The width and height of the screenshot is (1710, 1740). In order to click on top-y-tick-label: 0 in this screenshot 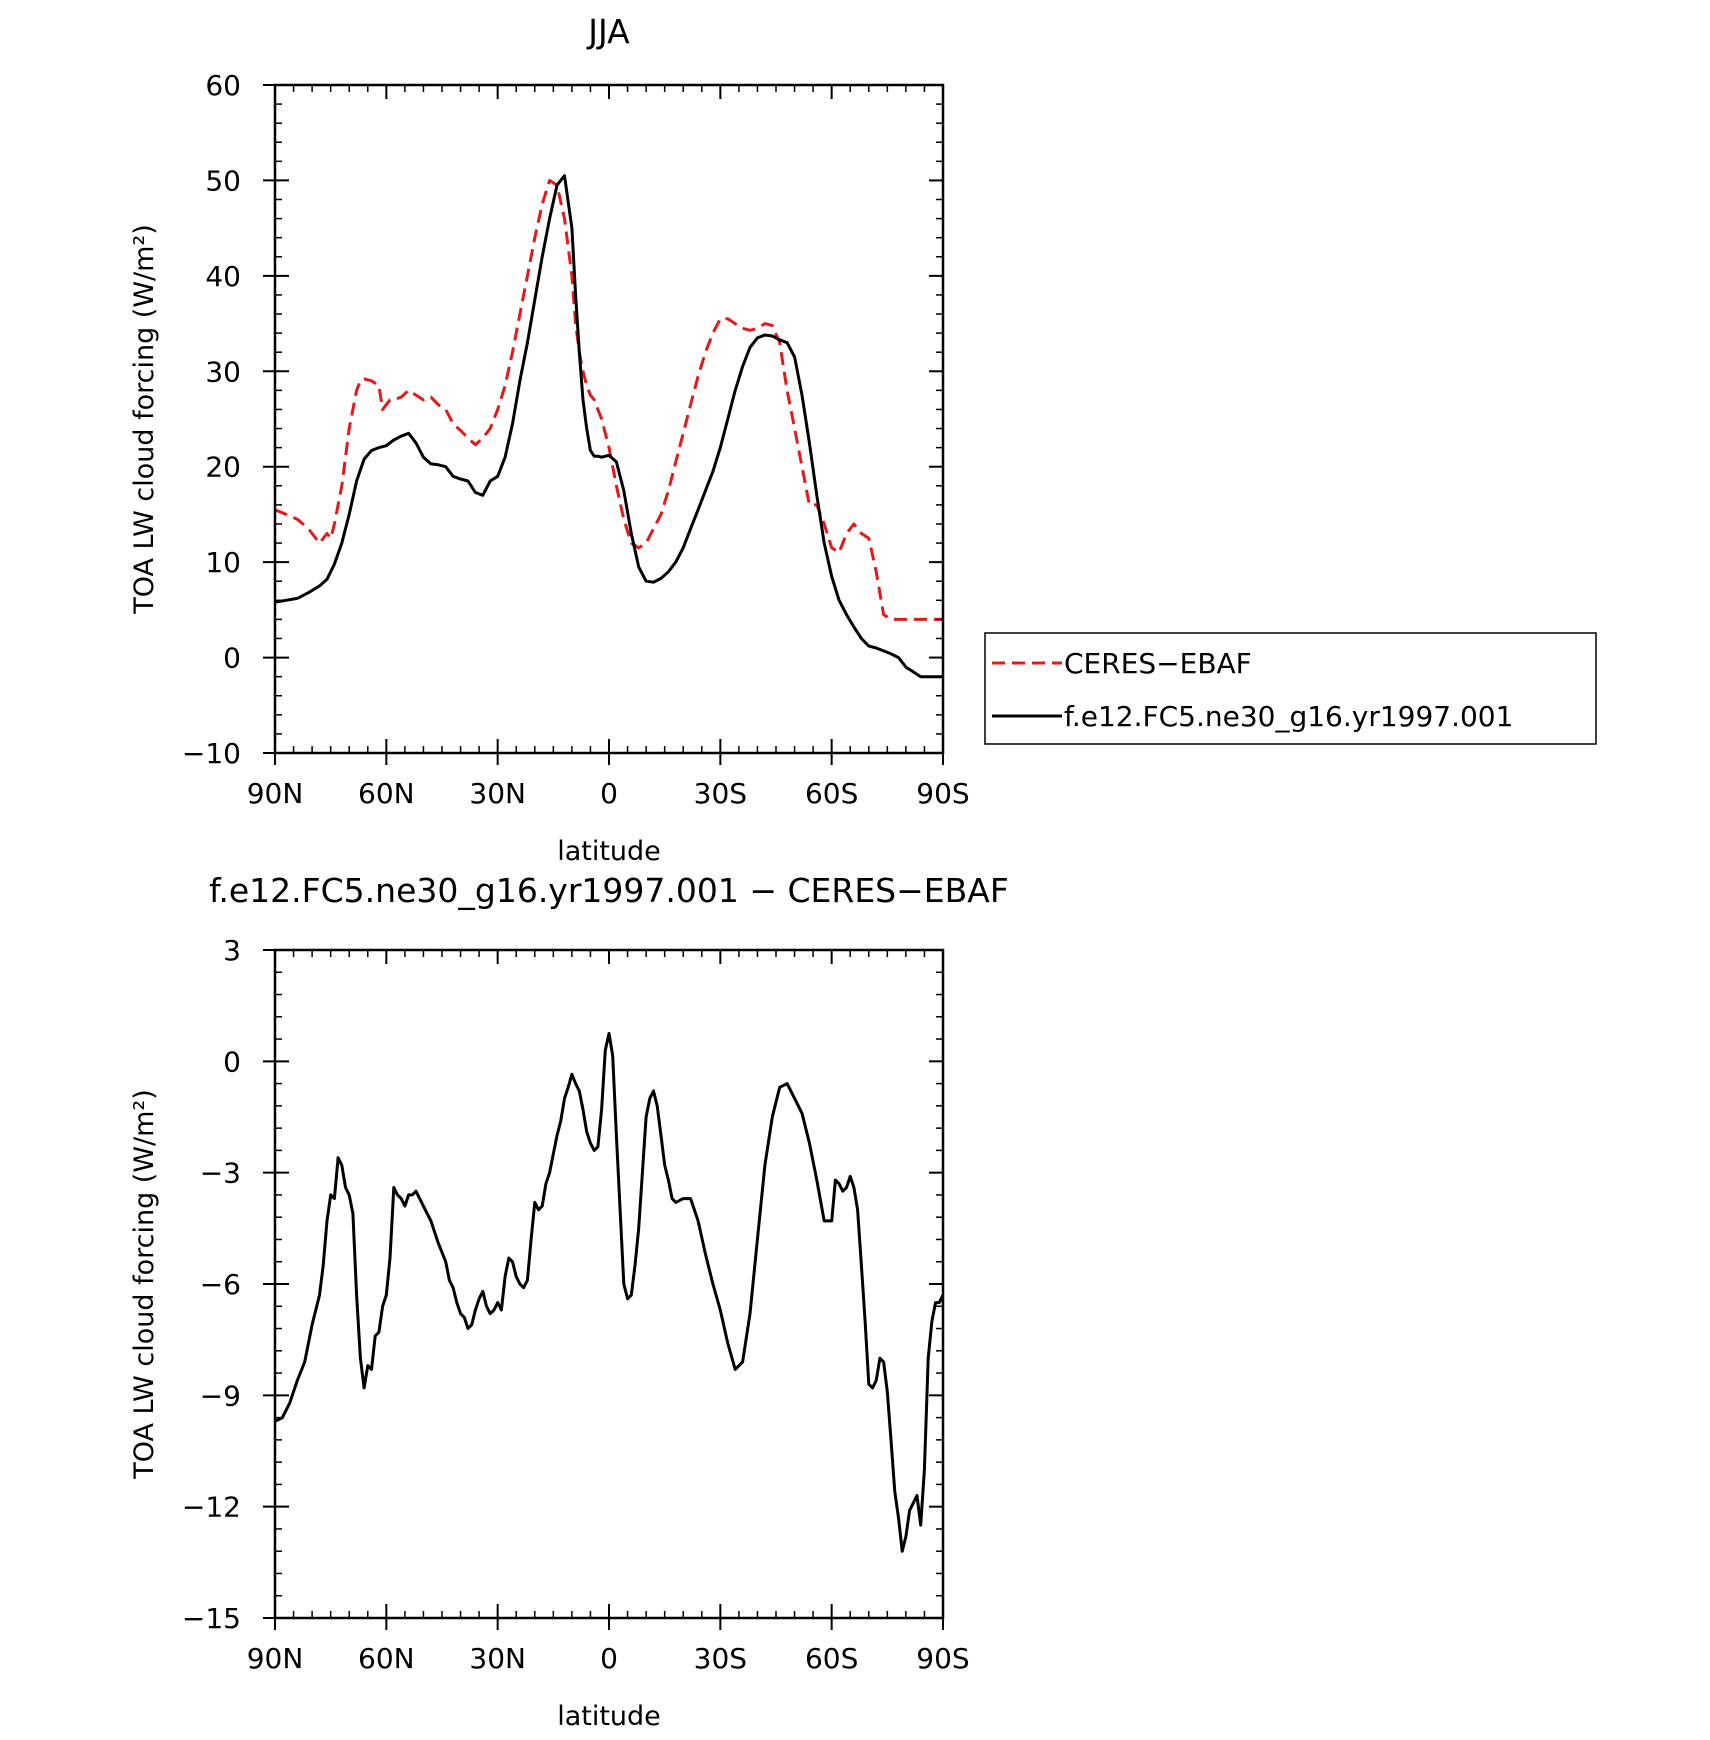, I will do `click(232, 658)`.